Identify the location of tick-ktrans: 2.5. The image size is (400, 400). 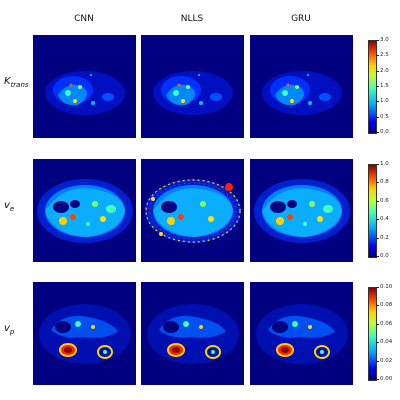
(382, 55).